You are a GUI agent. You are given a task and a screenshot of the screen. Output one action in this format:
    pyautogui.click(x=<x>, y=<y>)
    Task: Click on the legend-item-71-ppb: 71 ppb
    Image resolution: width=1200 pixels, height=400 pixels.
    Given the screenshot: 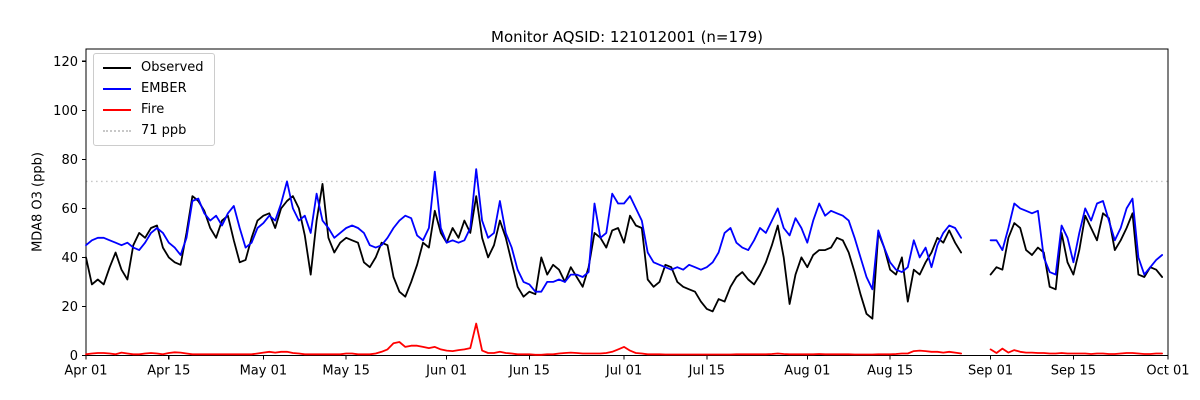 What is the action you would take?
    pyautogui.click(x=153, y=131)
    